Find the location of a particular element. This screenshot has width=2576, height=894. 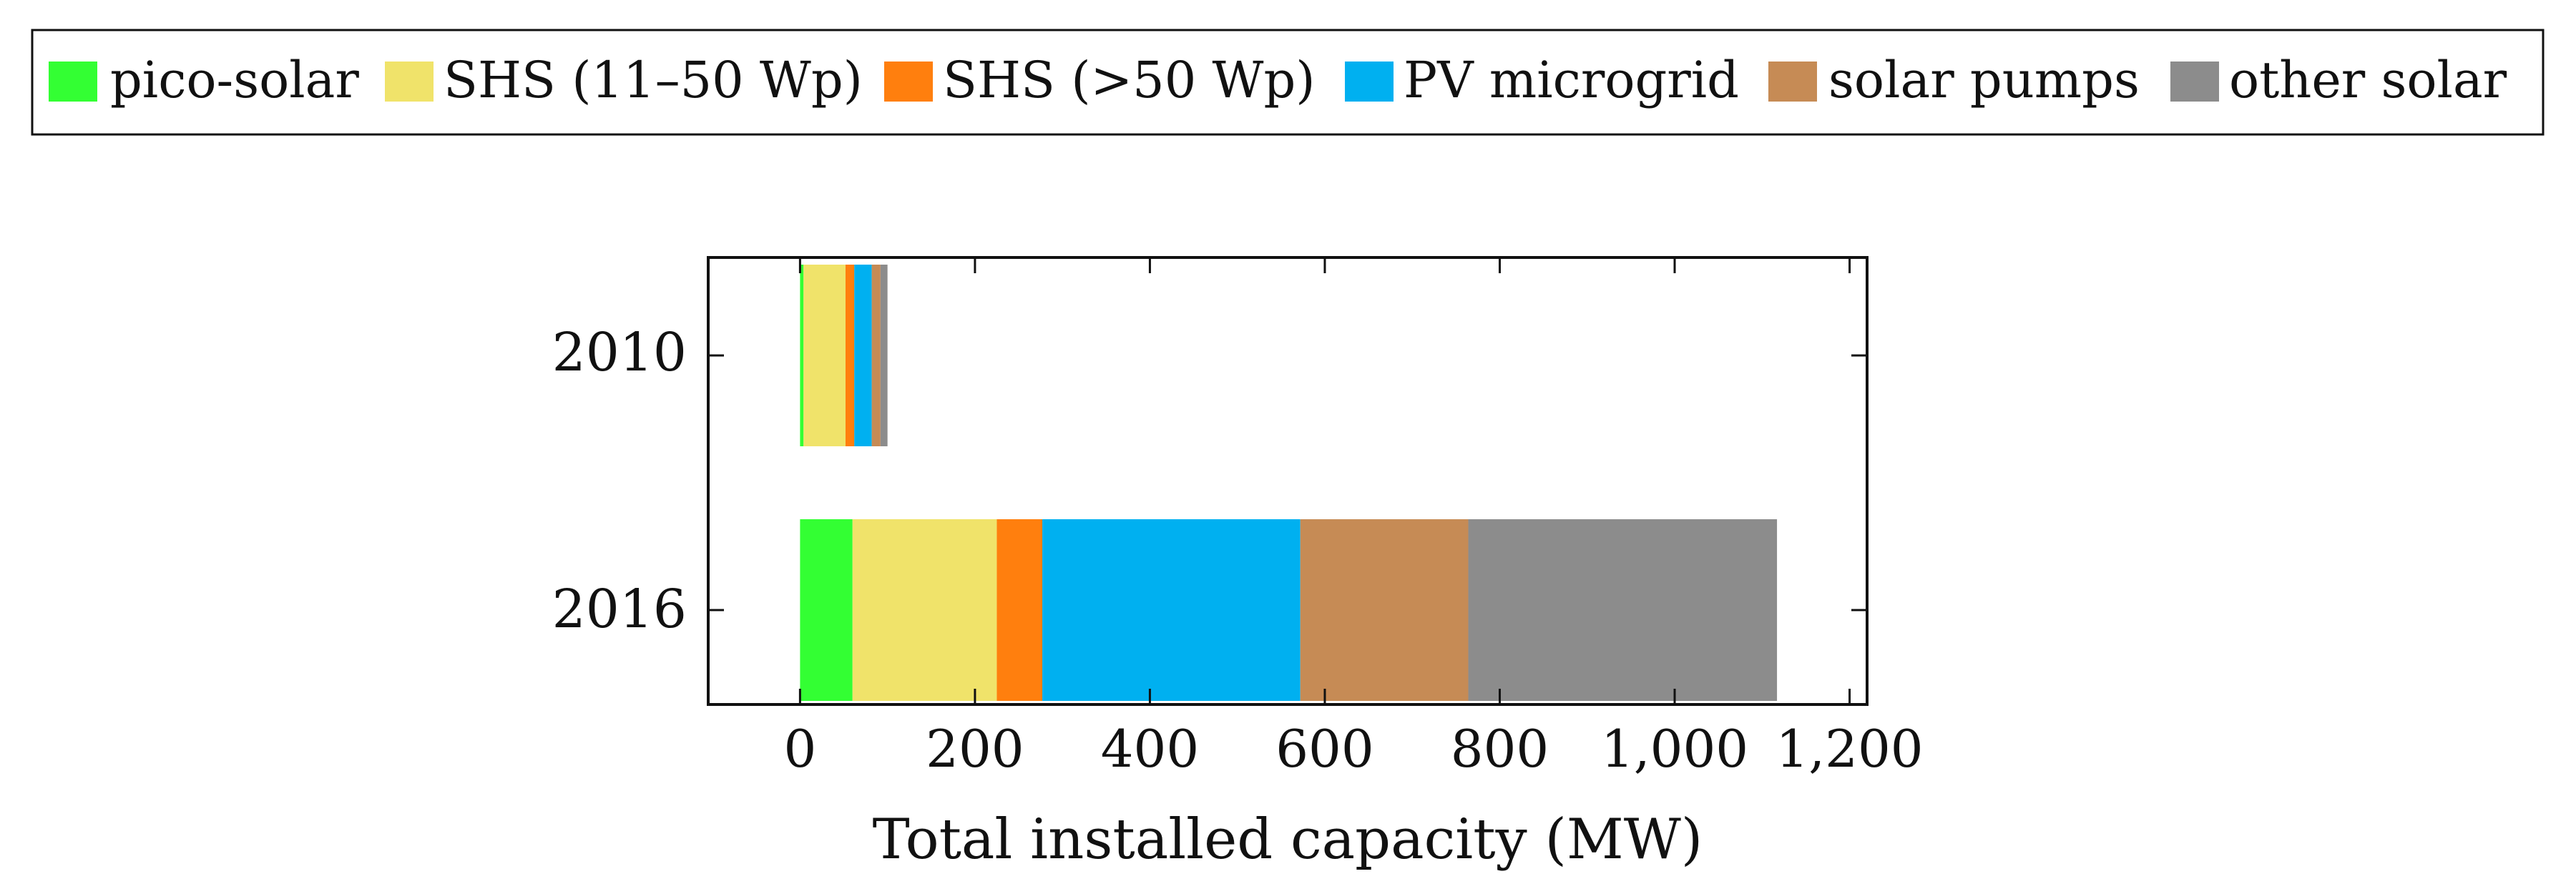

x-tick-label-1200: 1,200 is located at coordinates (1849, 749).